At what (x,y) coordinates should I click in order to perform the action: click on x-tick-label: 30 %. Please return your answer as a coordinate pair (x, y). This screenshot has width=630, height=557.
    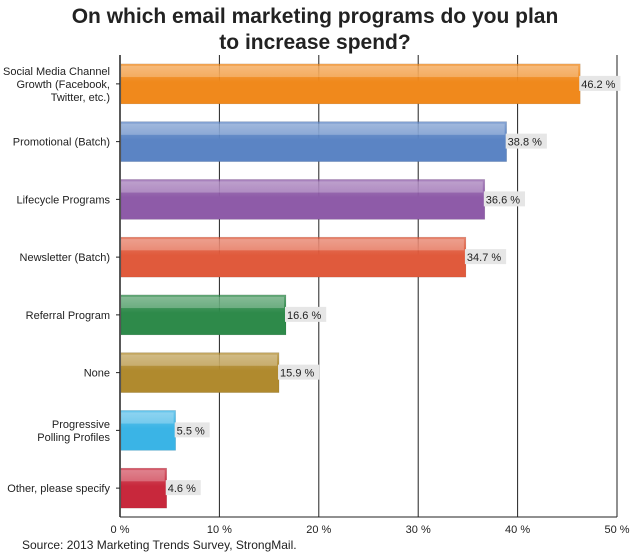
    Looking at the image, I should click on (418, 530).